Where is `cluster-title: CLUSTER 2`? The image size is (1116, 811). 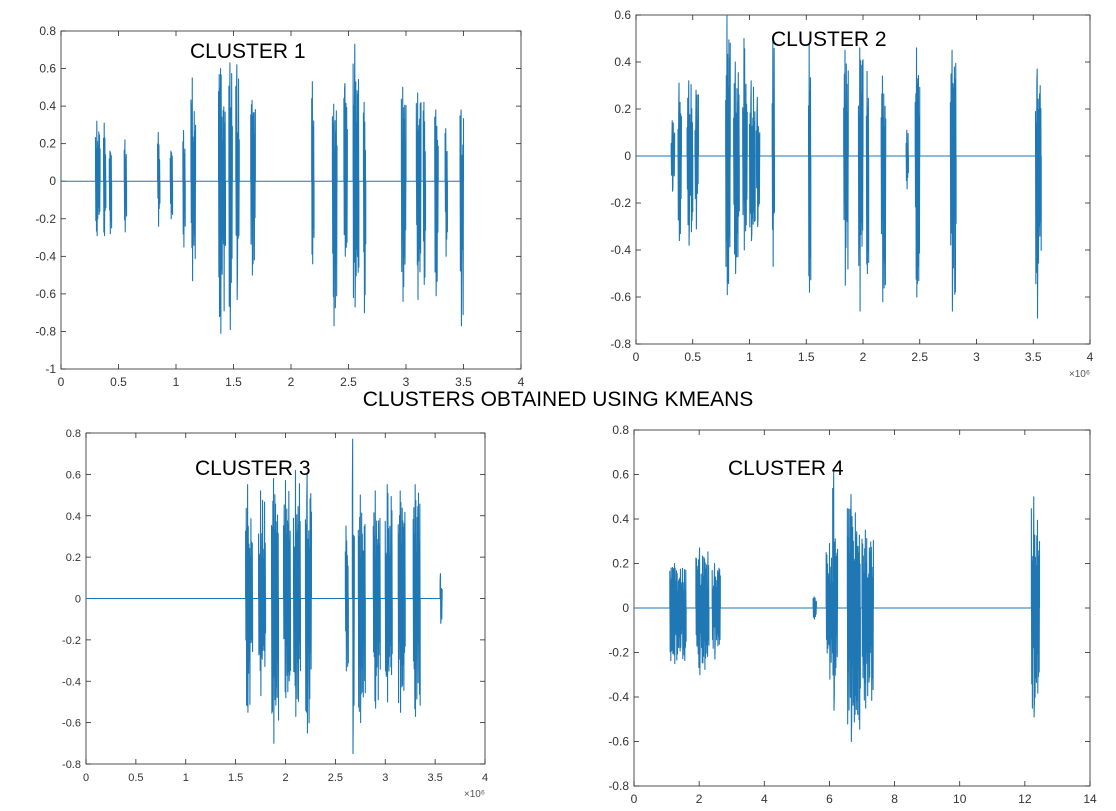 cluster-title: CLUSTER 2 is located at coordinates (829, 39).